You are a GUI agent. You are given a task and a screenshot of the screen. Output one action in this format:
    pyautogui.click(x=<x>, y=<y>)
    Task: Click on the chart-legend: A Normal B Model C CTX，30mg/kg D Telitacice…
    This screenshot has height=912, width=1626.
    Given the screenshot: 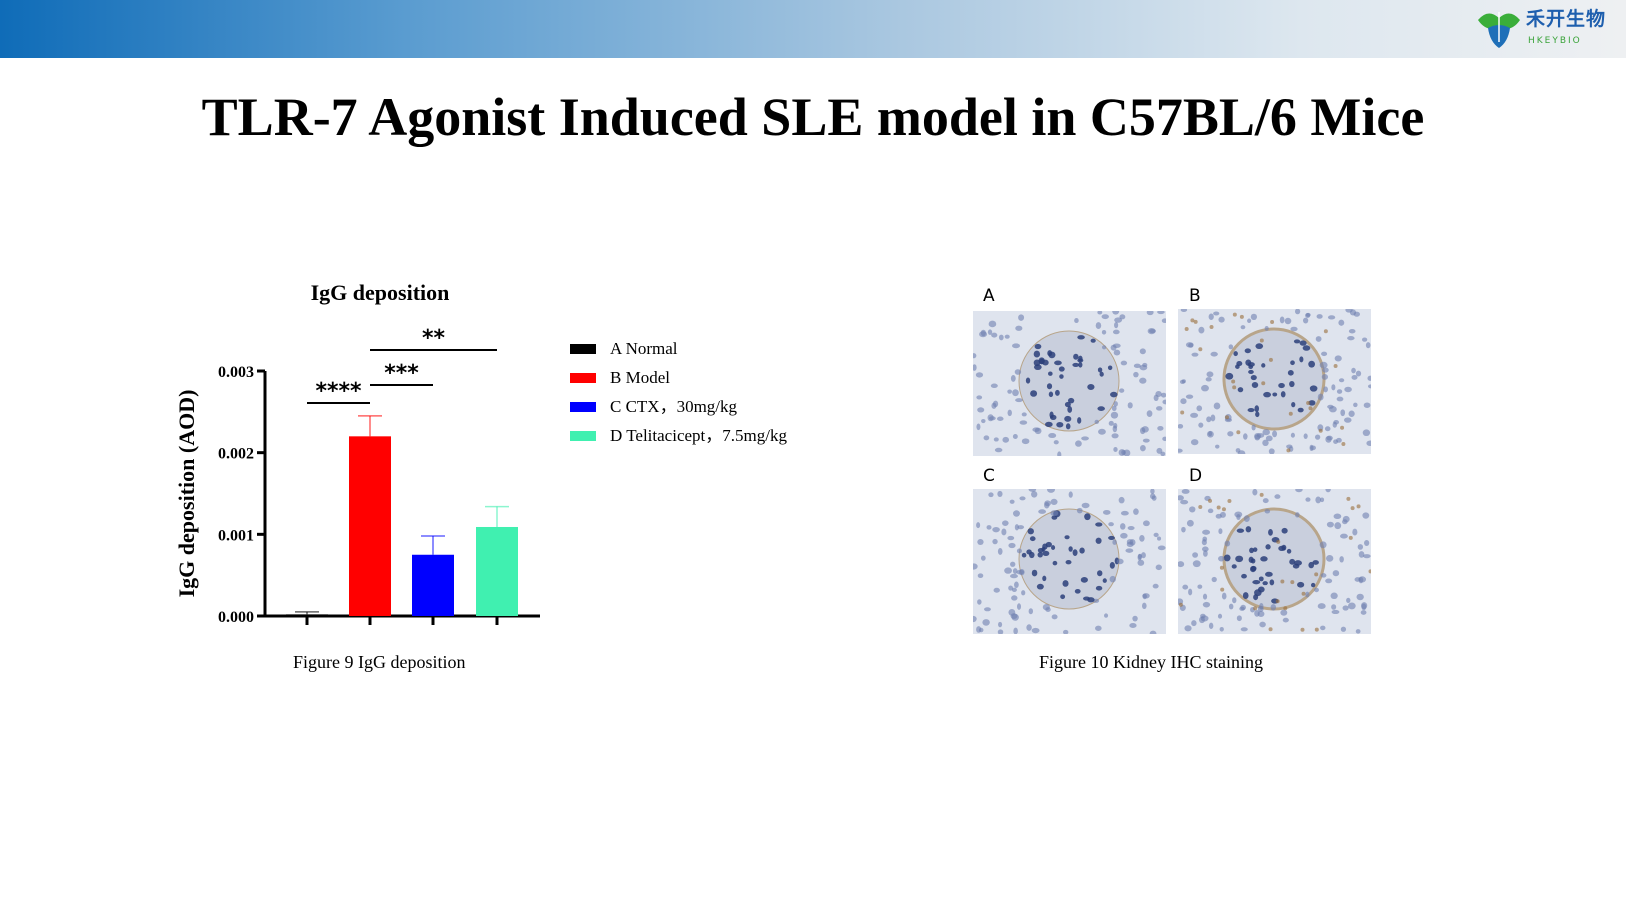 What is the action you would take?
    pyautogui.click(x=678, y=392)
    